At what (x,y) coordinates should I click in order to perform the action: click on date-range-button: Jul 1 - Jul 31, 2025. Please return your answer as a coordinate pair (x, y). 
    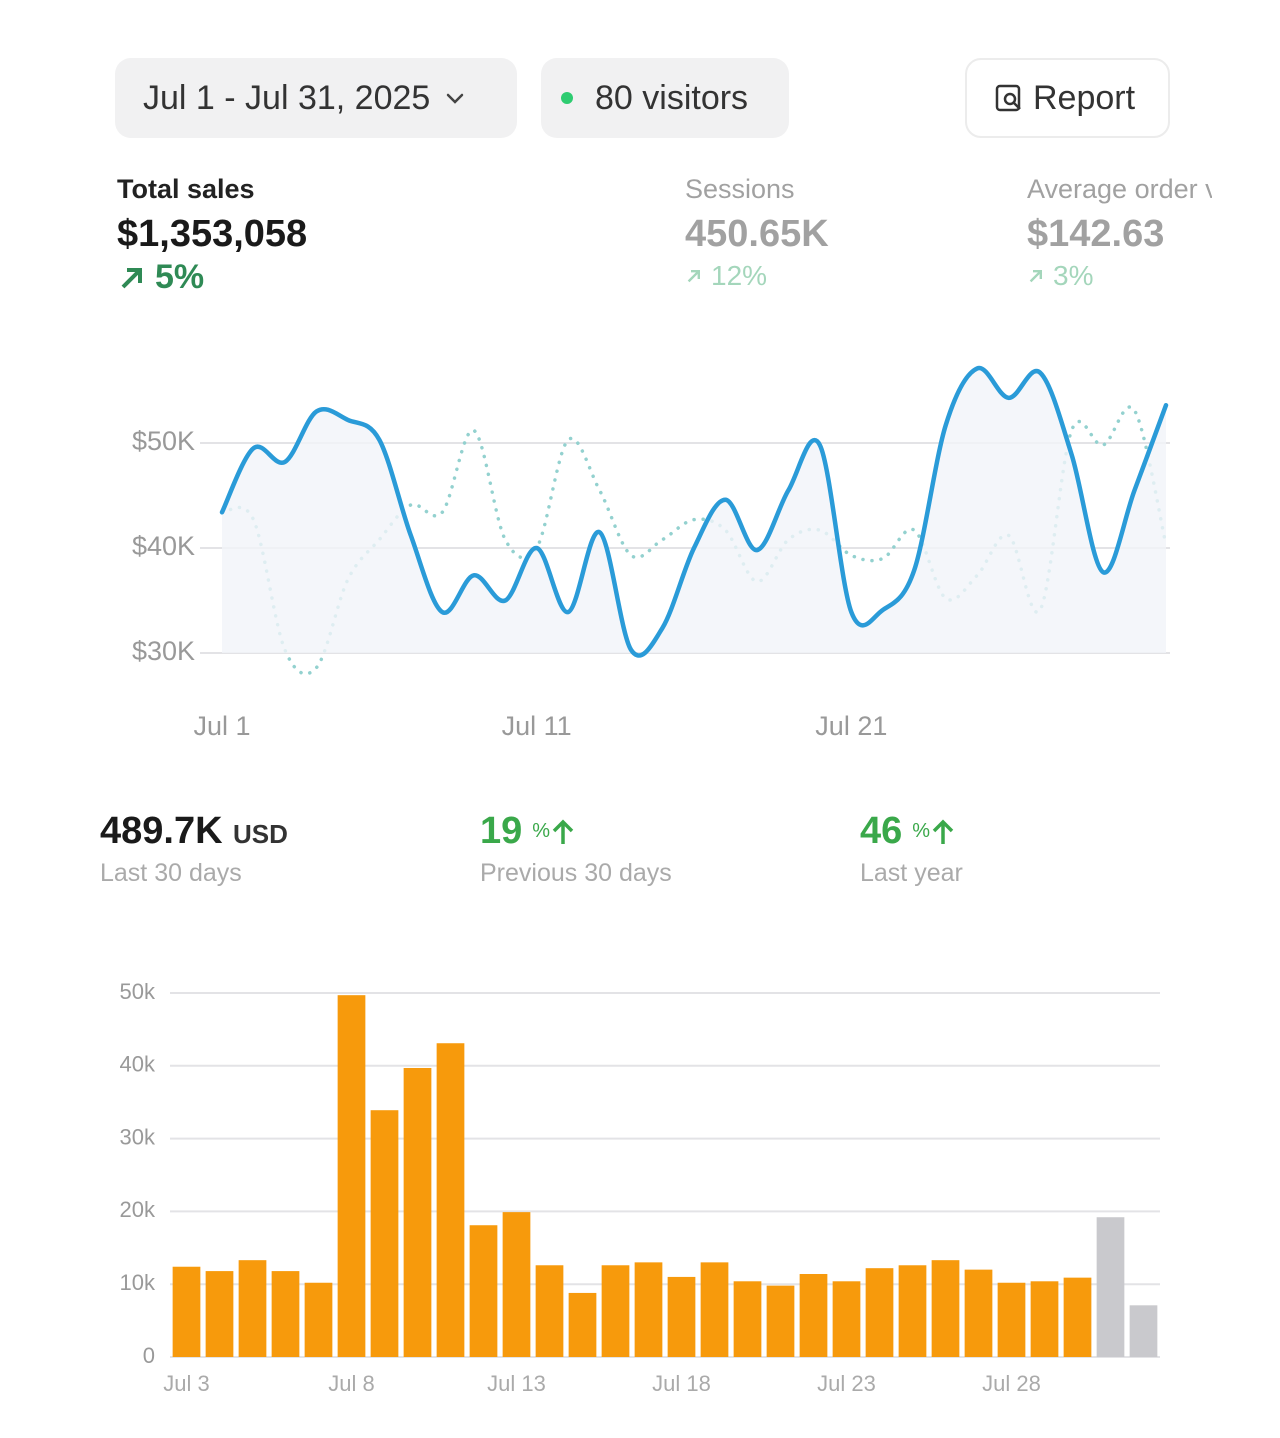
    Looking at the image, I should click on (316, 98).